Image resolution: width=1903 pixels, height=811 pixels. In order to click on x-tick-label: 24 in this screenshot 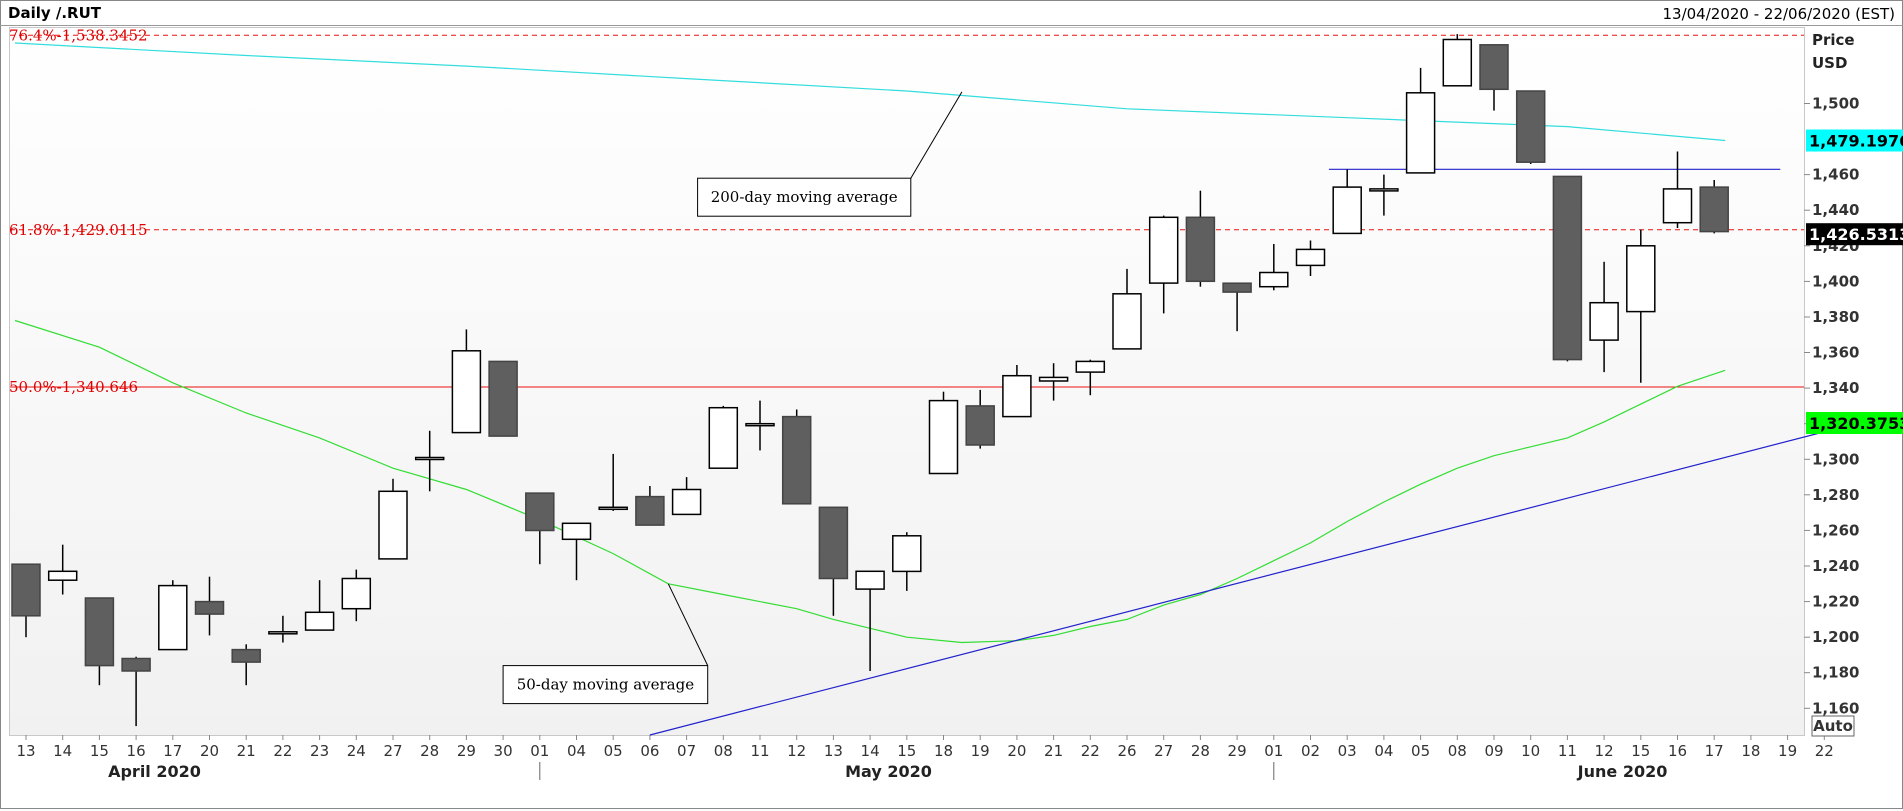, I will do `click(356, 751)`.